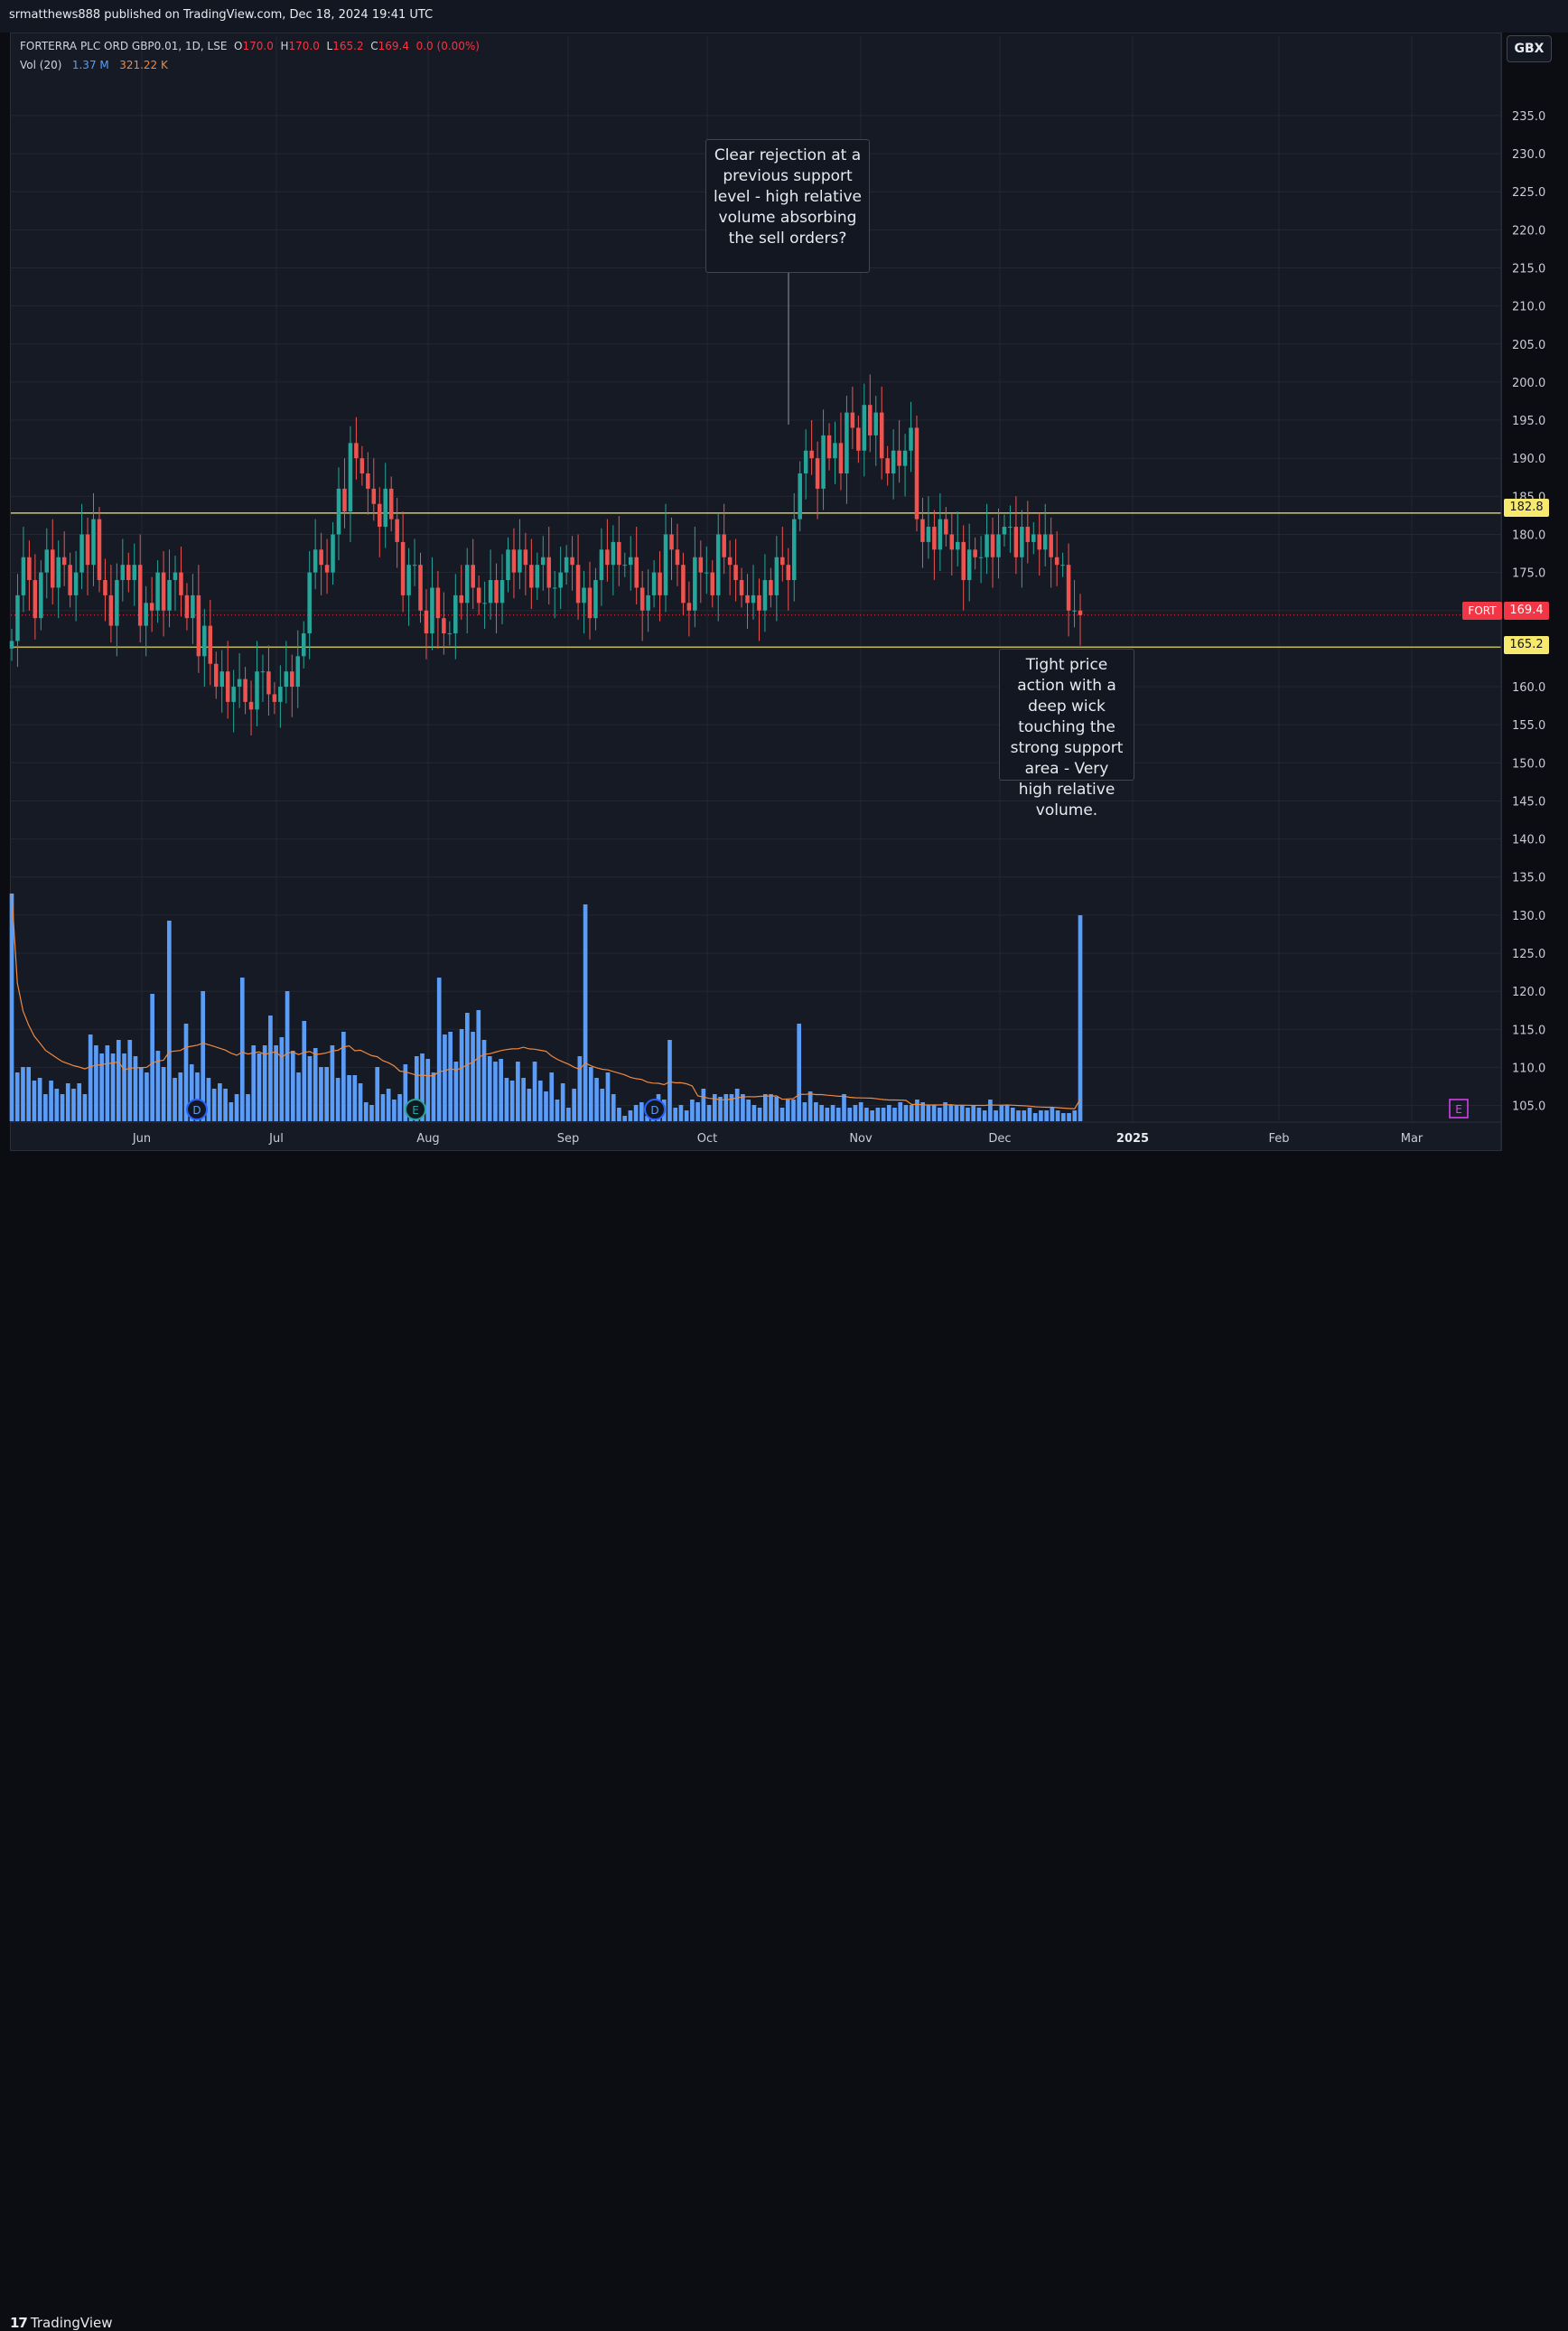 The width and height of the screenshot is (1568, 2331). I want to click on earnings-marker-icon, so click(415, 1110).